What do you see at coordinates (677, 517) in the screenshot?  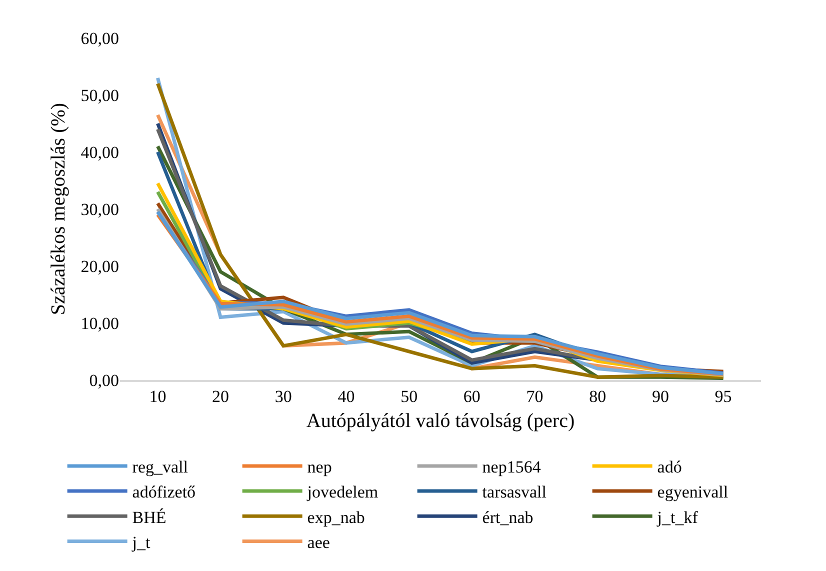 I see `legend-label: j_t_kf` at bounding box center [677, 517].